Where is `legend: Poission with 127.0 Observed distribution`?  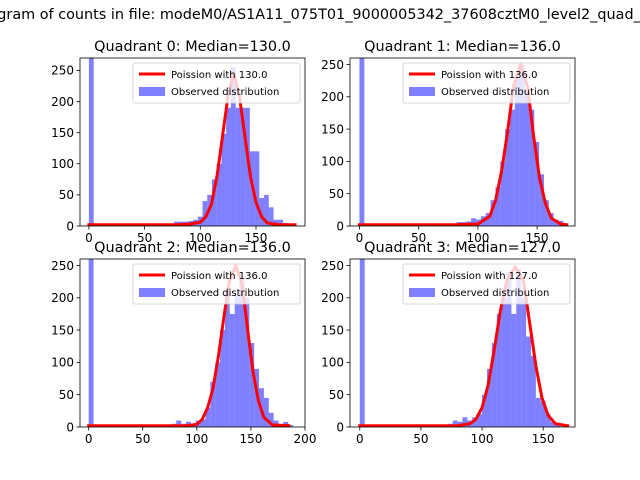 legend: Poission with 127.0 Observed distribution is located at coordinates (486, 284).